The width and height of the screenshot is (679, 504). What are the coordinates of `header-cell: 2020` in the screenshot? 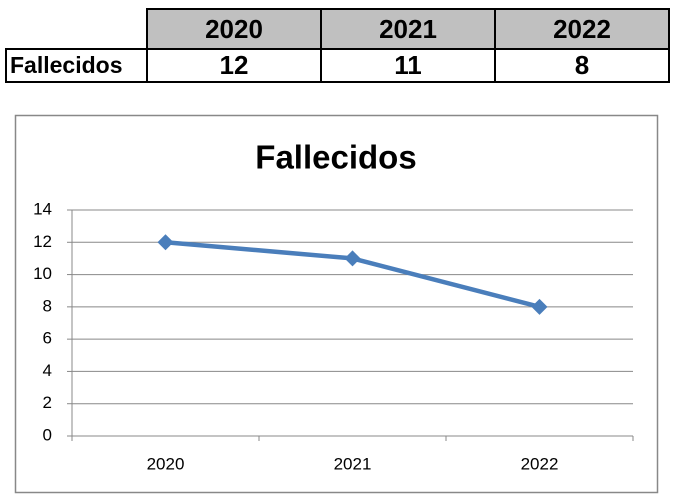 It's located at (234, 29).